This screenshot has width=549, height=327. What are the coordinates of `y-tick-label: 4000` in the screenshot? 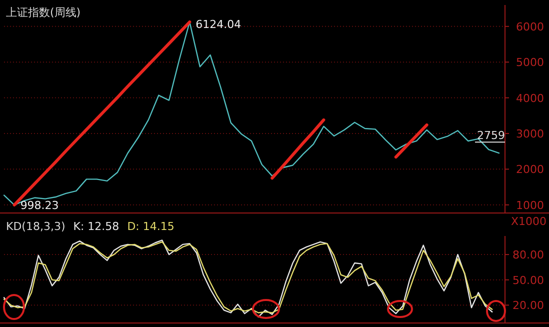 It's located at (530, 98).